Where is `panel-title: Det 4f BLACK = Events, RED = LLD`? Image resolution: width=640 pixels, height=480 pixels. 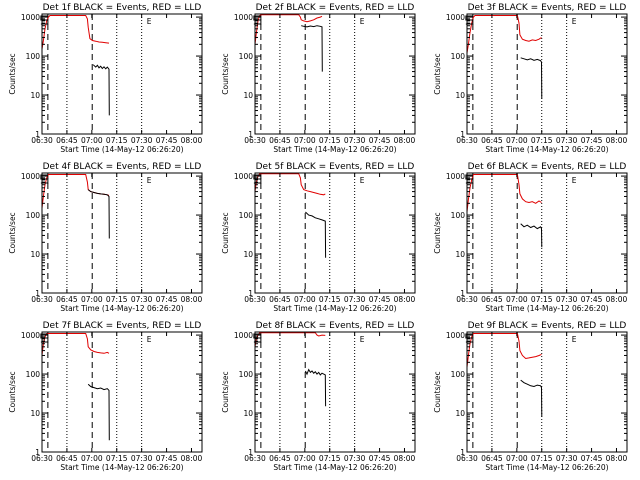 panel-title: Det 4f BLACK = Events, RED = LLD is located at coordinates (122, 167).